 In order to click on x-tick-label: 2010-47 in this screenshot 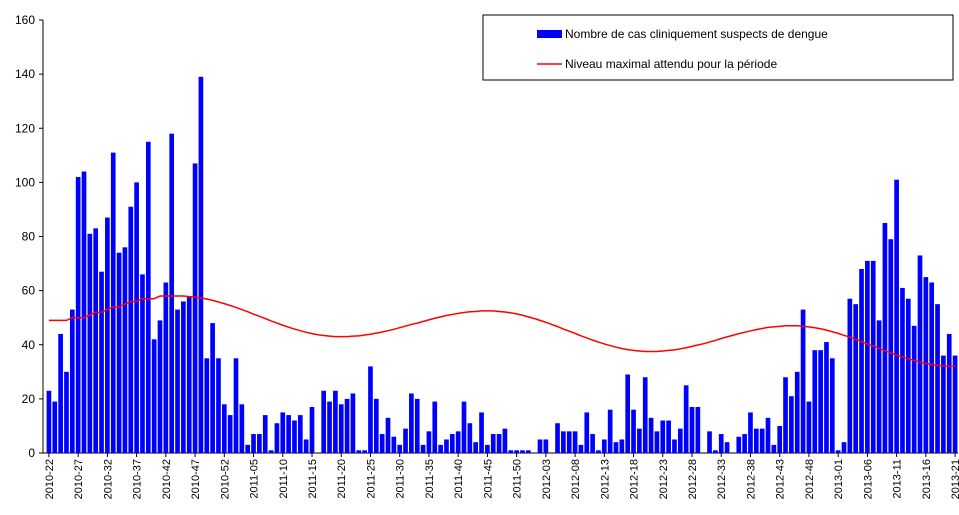, I will do `click(196, 479)`.